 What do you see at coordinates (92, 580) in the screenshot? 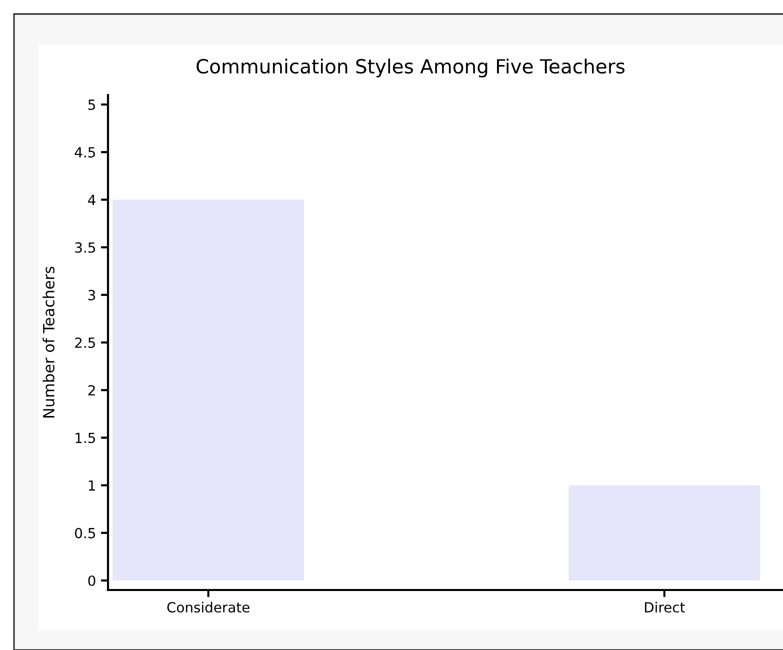
I see `y-tick-label: 0` at bounding box center [92, 580].